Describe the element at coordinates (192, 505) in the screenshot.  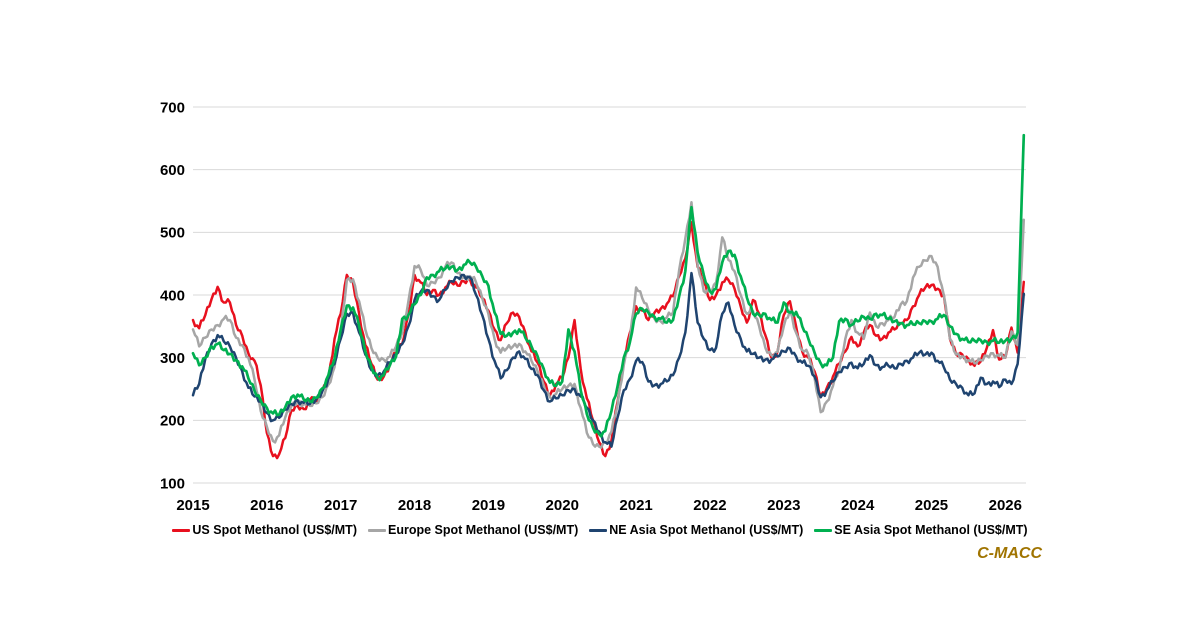
I see `x-axis-tick-label: 2015` at that location.